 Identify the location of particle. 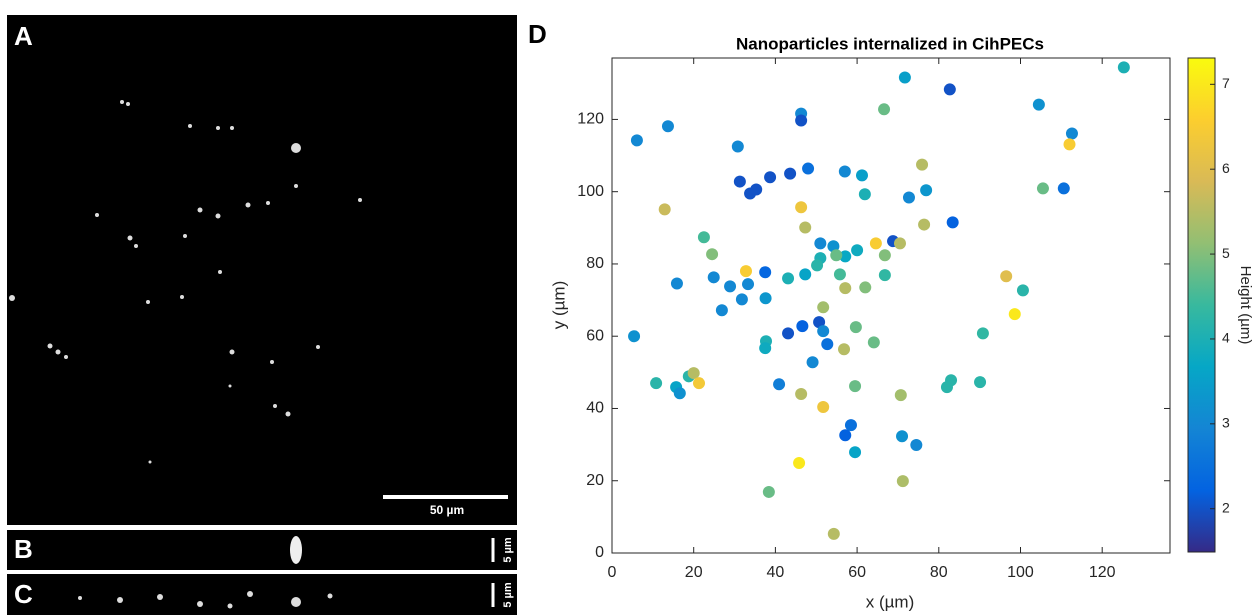
(296, 550).